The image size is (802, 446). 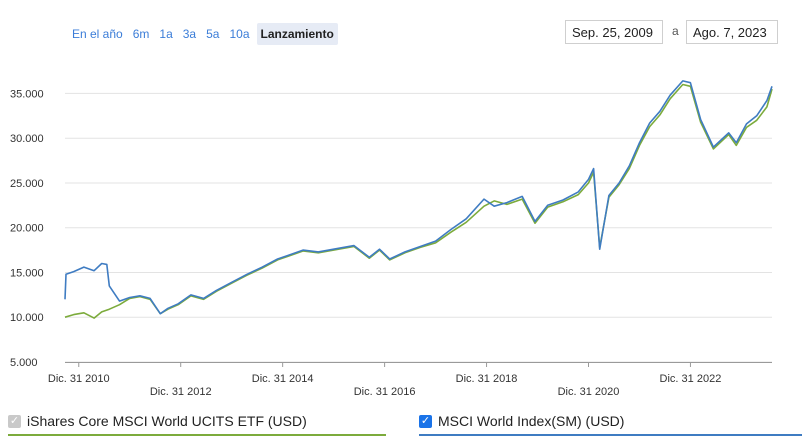 I want to click on y-tick-label: 30.000, so click(x=27, y=139).